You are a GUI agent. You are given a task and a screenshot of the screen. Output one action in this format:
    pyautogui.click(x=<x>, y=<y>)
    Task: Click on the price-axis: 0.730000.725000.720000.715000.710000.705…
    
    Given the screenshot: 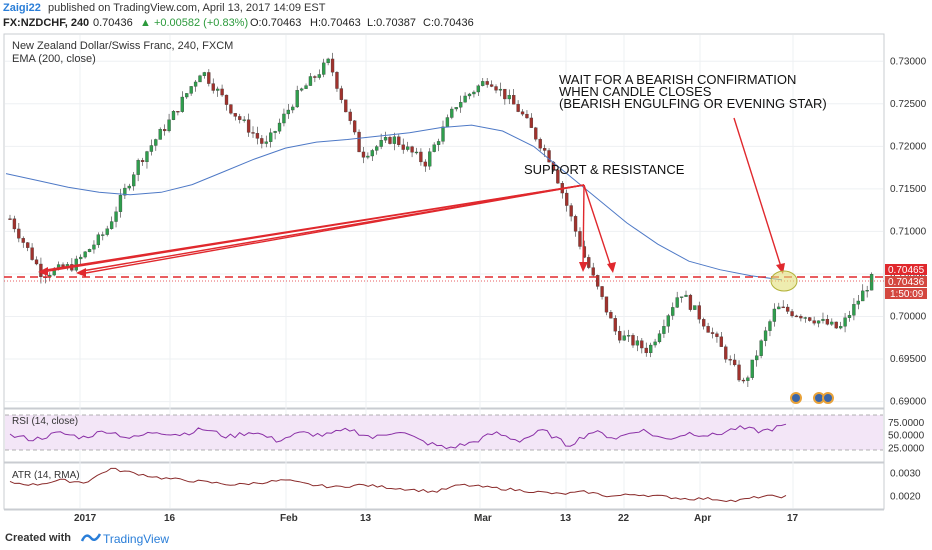 What is the action you would take?
    pyautogui.click(x=908, y=231)
    